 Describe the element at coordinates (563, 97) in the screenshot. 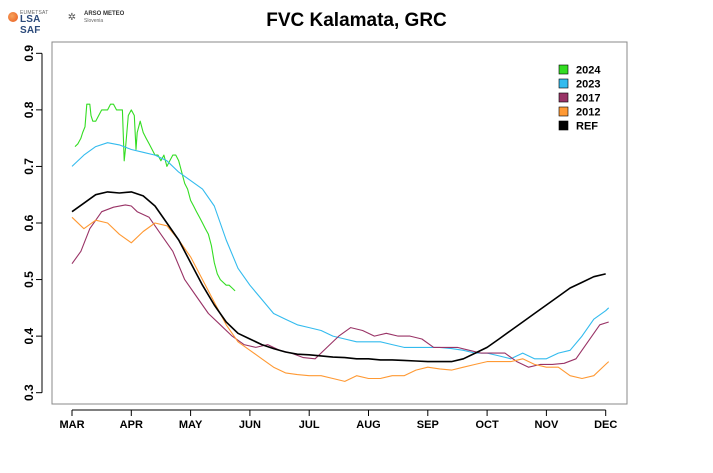

I see `legend-swatch-2017` at that location.